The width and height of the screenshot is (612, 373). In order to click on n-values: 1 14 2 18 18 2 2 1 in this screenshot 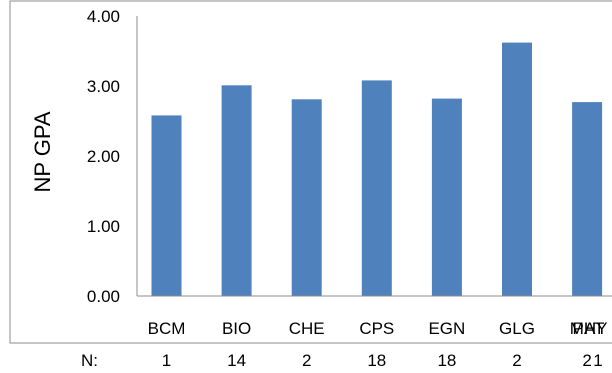, I will do `click(382, 360)`.